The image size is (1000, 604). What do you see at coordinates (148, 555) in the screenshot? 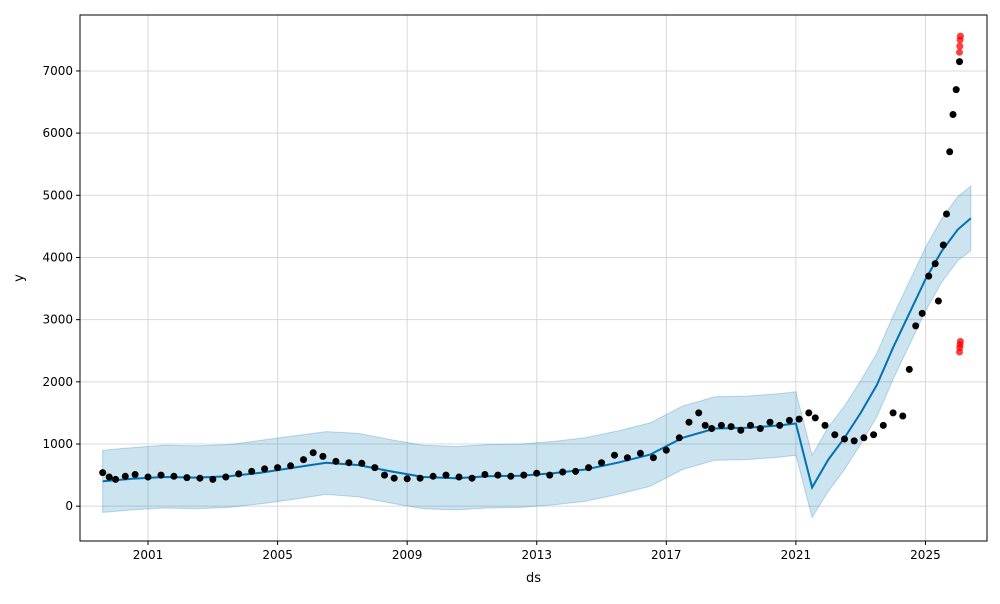
I see `x-tick-label: 2001` at bounding box center [148, 555].